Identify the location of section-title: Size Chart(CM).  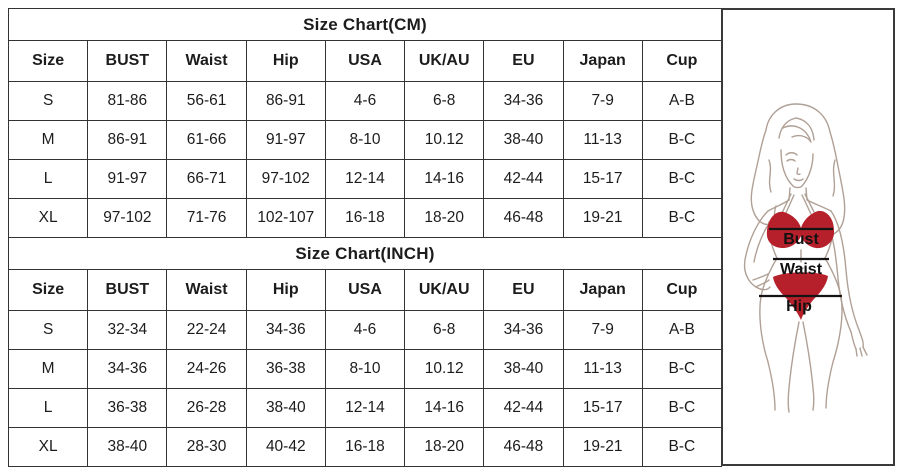
(365, 24).